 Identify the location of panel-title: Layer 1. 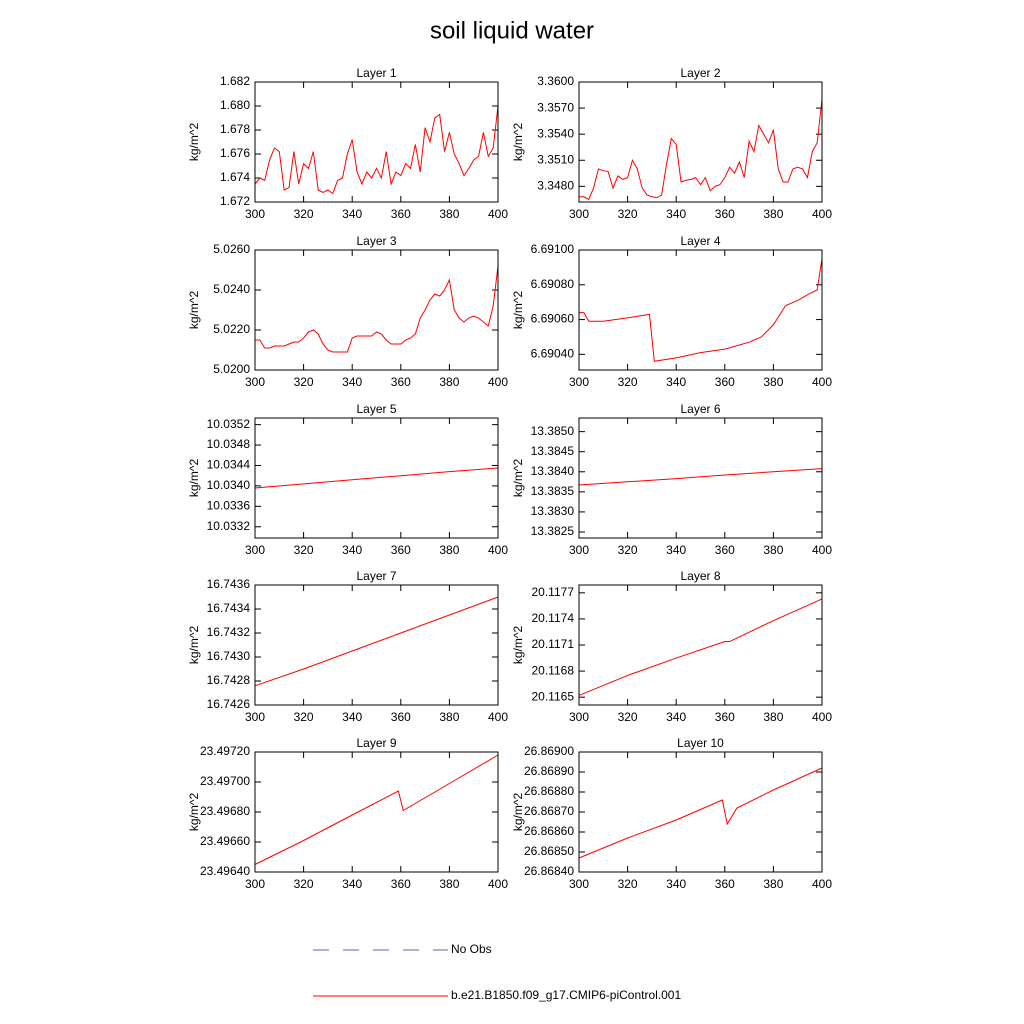
(376, 73).